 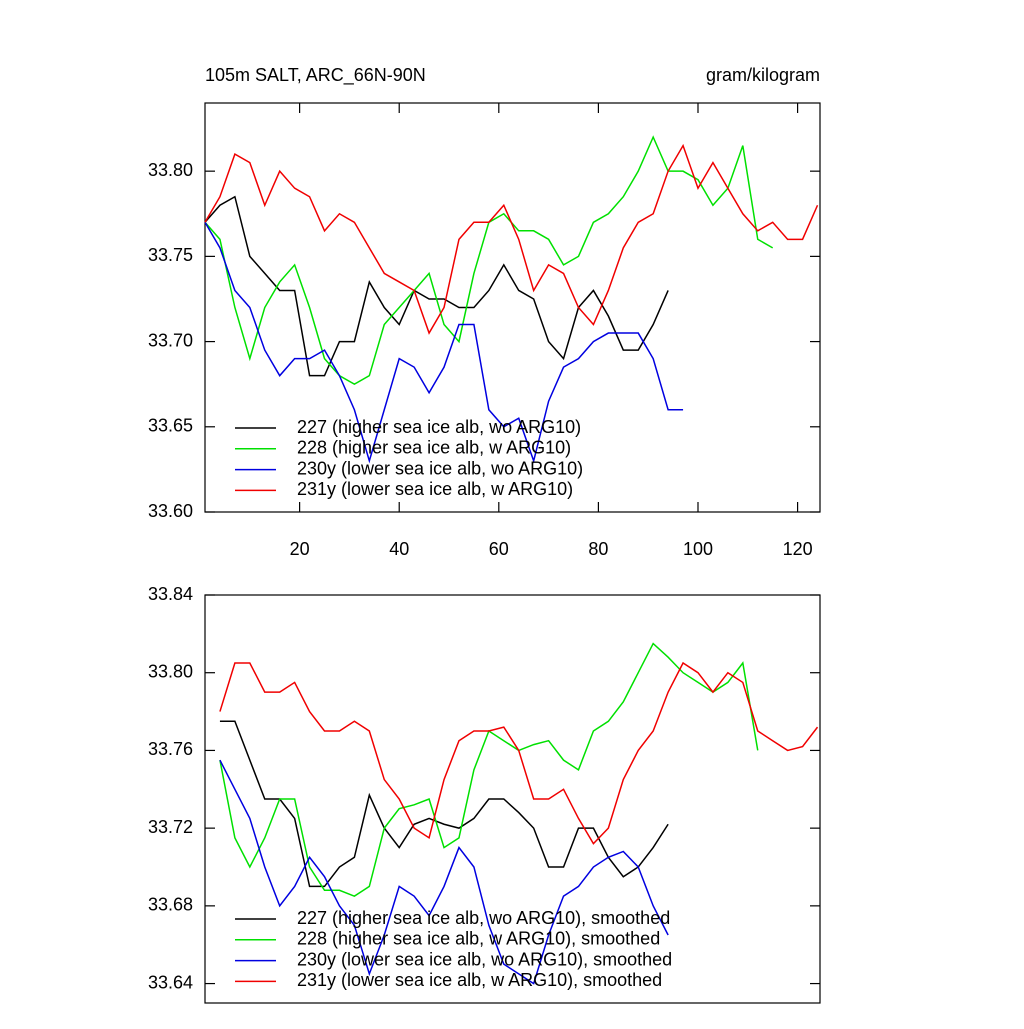 What do you see at coordinates (170, 255) in the screenshot?
I see `y-tick-label: 33.75` at bounding box center [170, 255].